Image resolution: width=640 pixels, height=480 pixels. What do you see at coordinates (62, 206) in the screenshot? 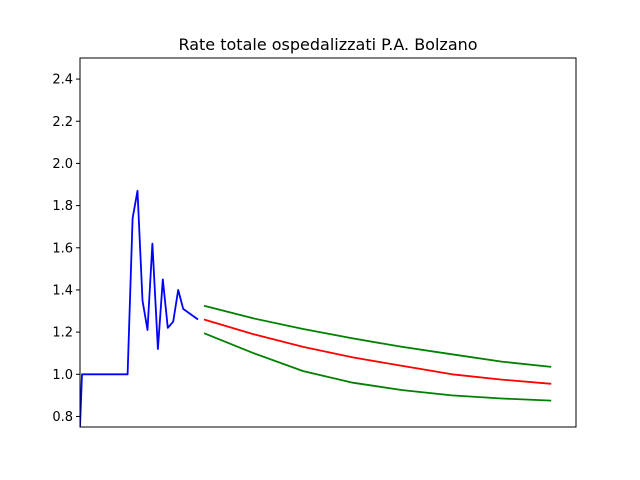
I see `y-tick-label: 1.8` at bounding box center [62, 206].